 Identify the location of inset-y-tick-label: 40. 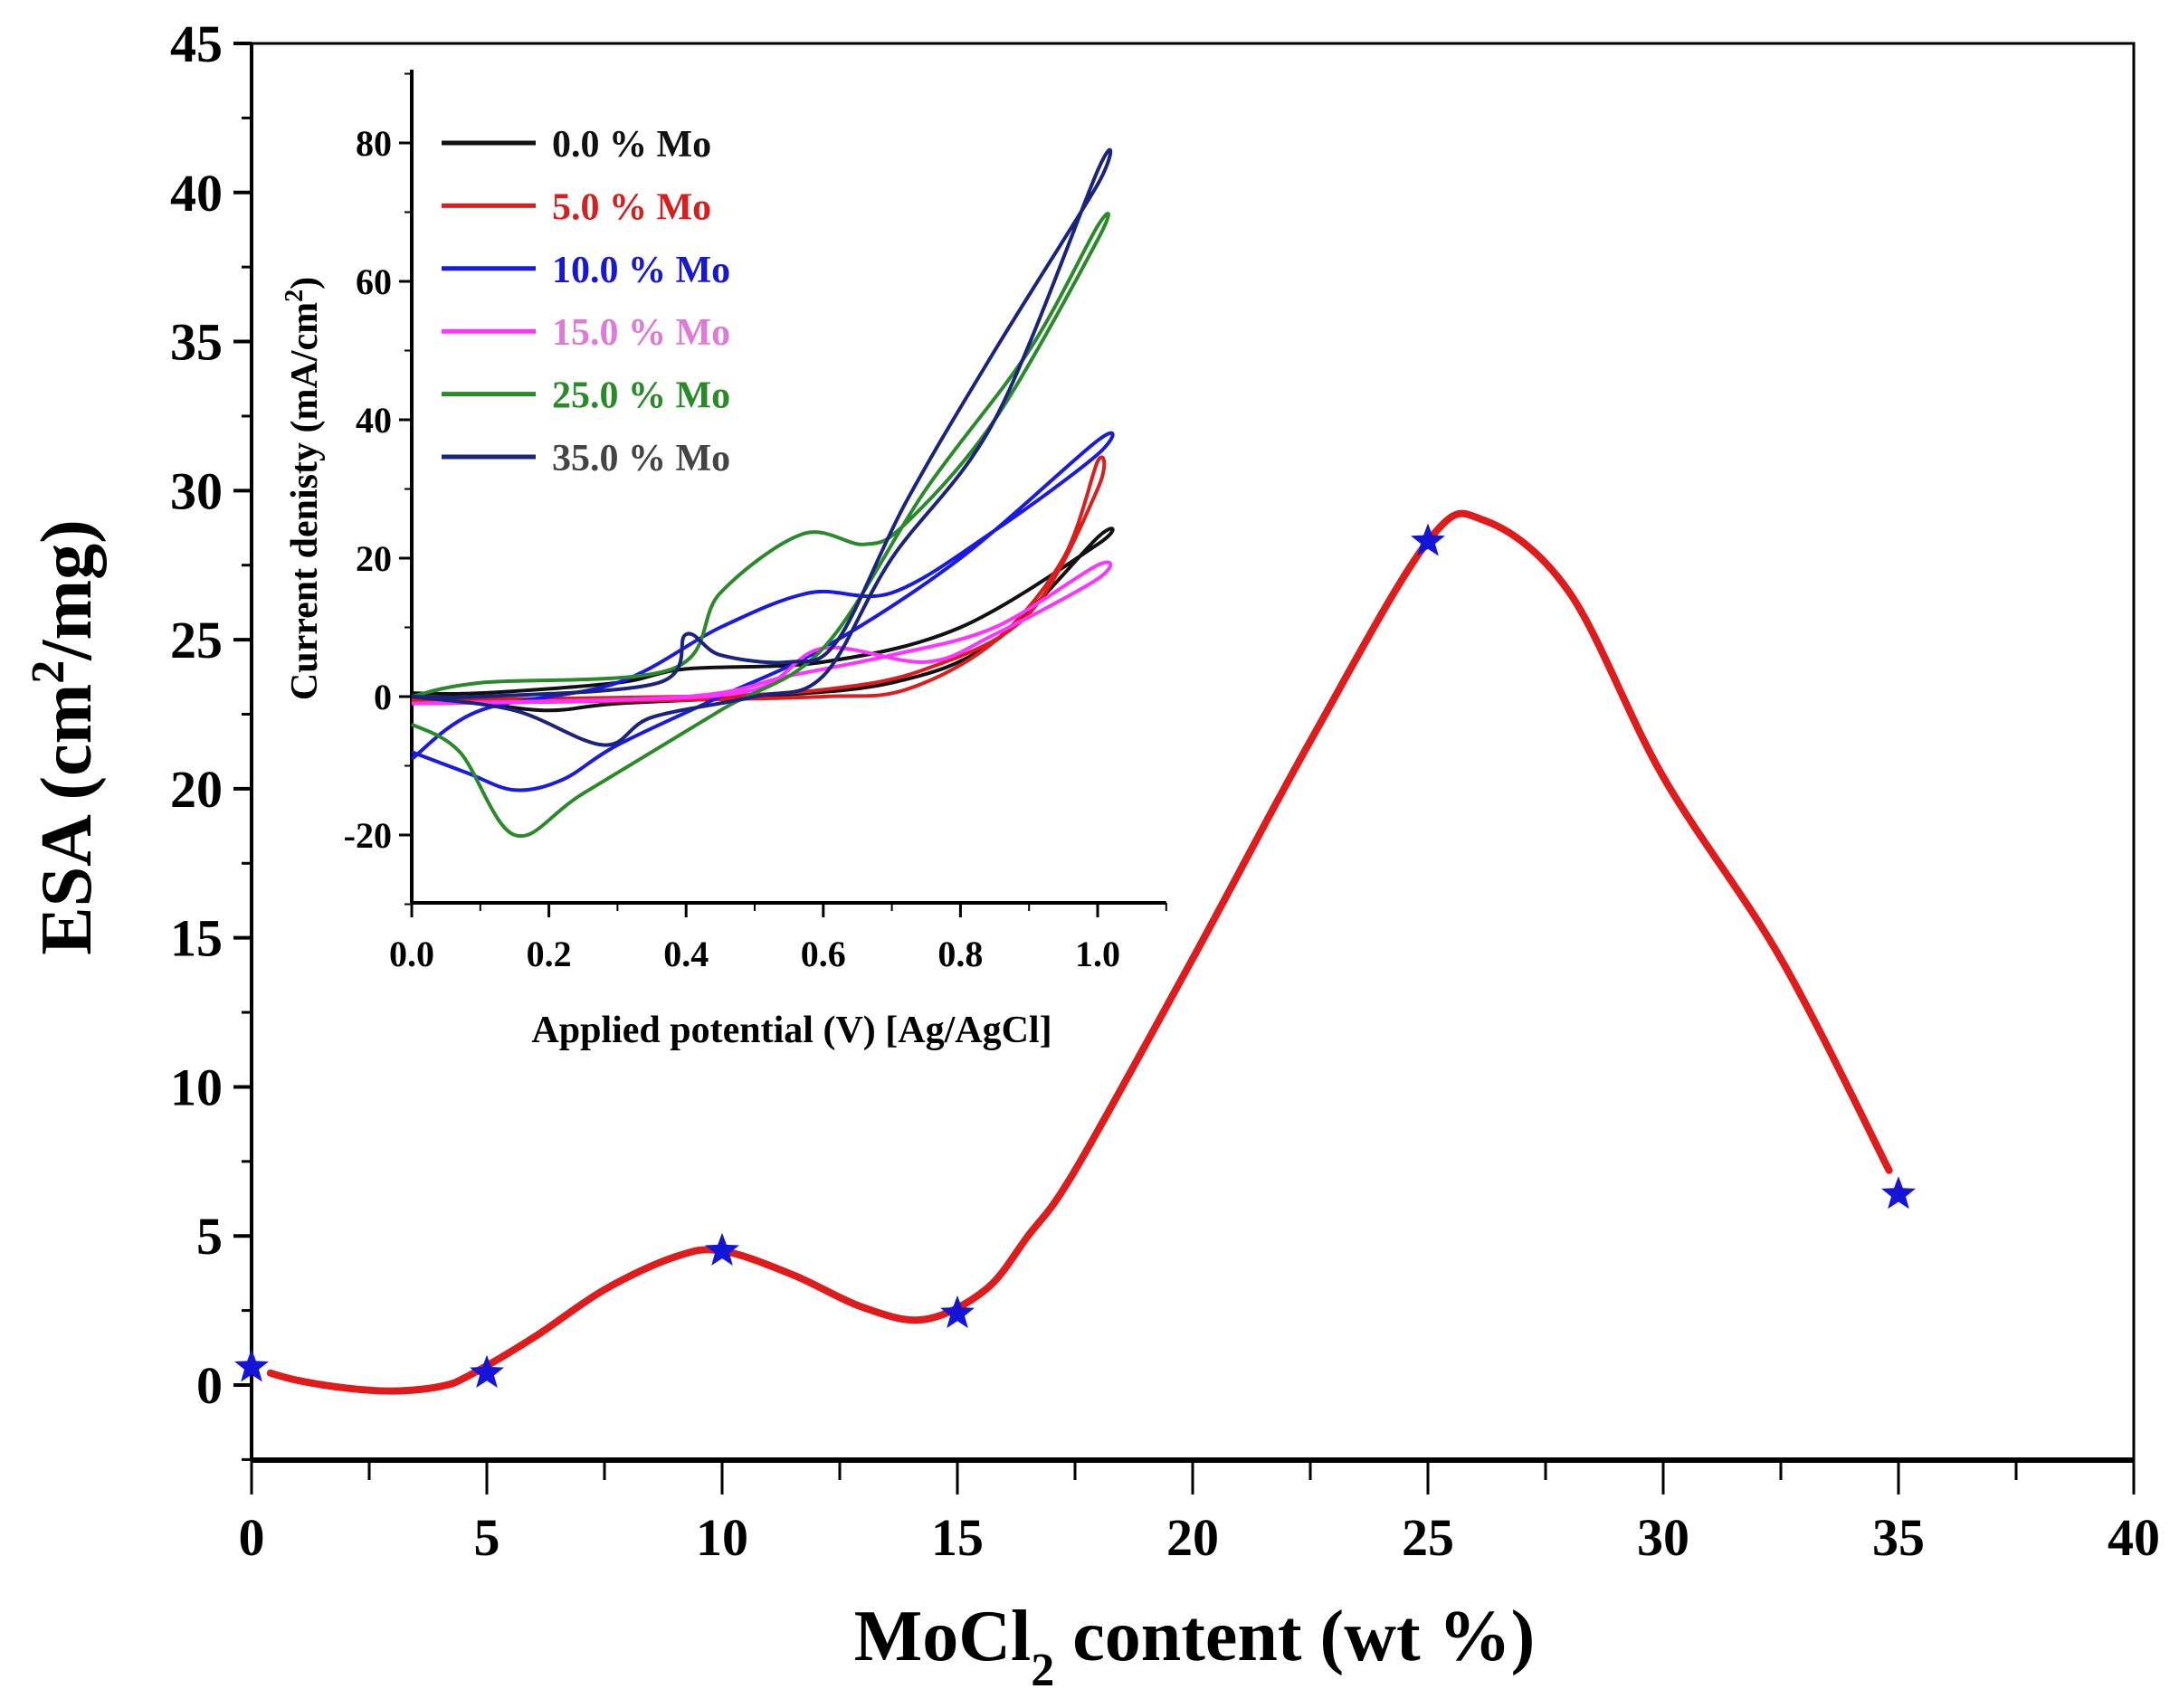
(374, 420).